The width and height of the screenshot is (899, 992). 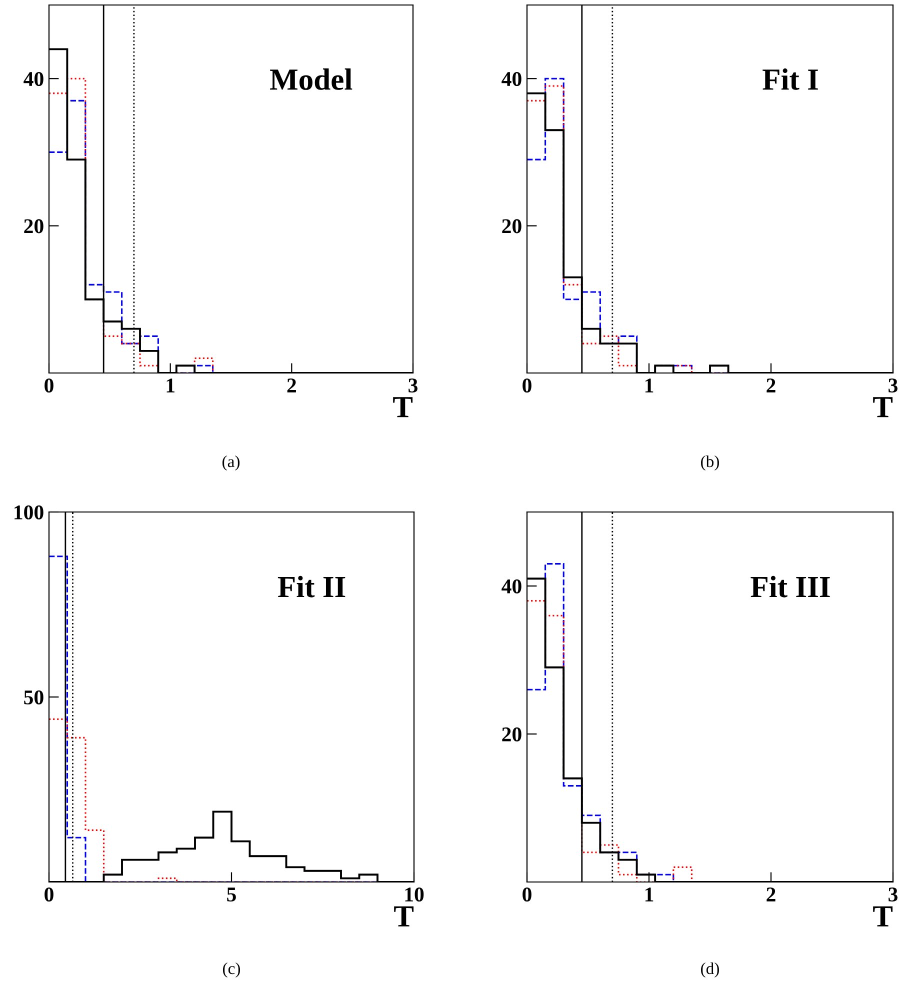 What do you see at coordinates (231, 970) in the screenshot?
I see `text: (c)` at bounding box center [231, 970].